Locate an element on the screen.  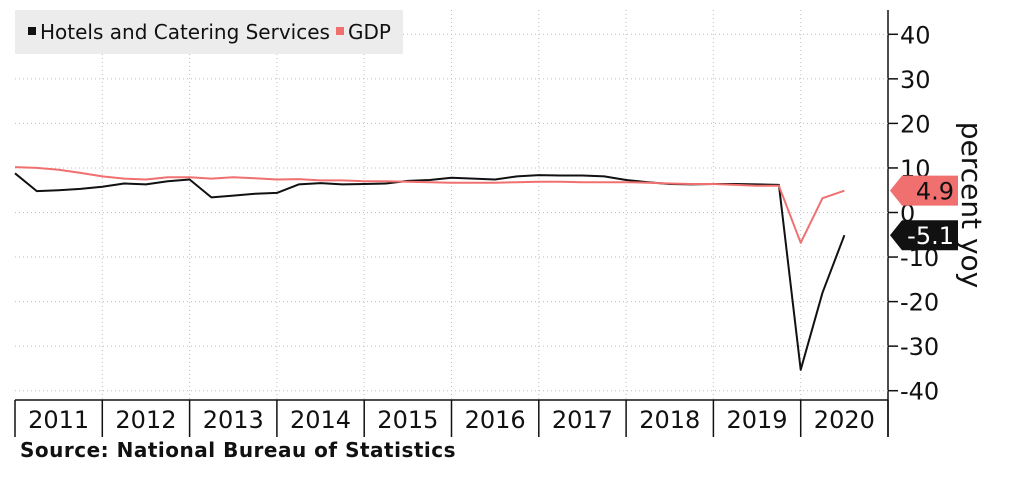
y-tick-label: -40 is located at coordinates (919, 392).